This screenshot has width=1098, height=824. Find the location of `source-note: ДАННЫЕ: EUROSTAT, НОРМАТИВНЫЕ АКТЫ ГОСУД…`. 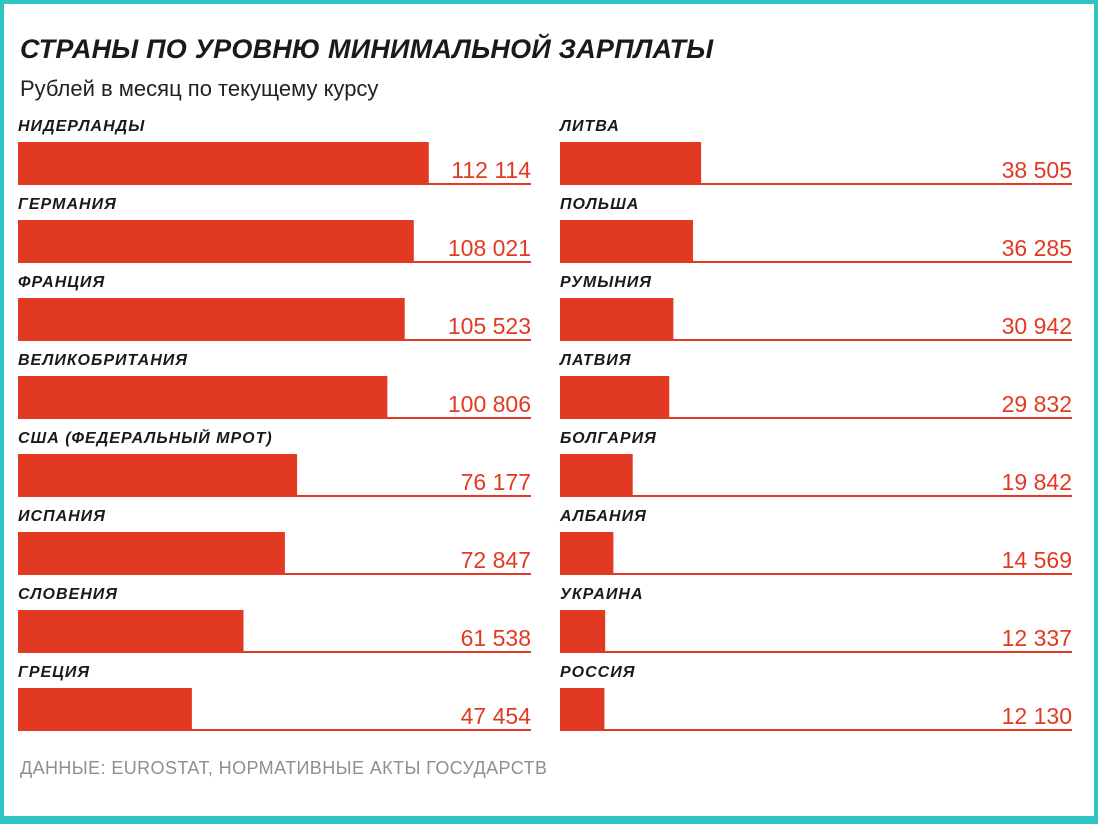

source-note: ДАННЫЕ: EUROSTAT, НОРМАТИВНЫЕ АКТЫ ГОСУД… is located at coordinates (284, 768).